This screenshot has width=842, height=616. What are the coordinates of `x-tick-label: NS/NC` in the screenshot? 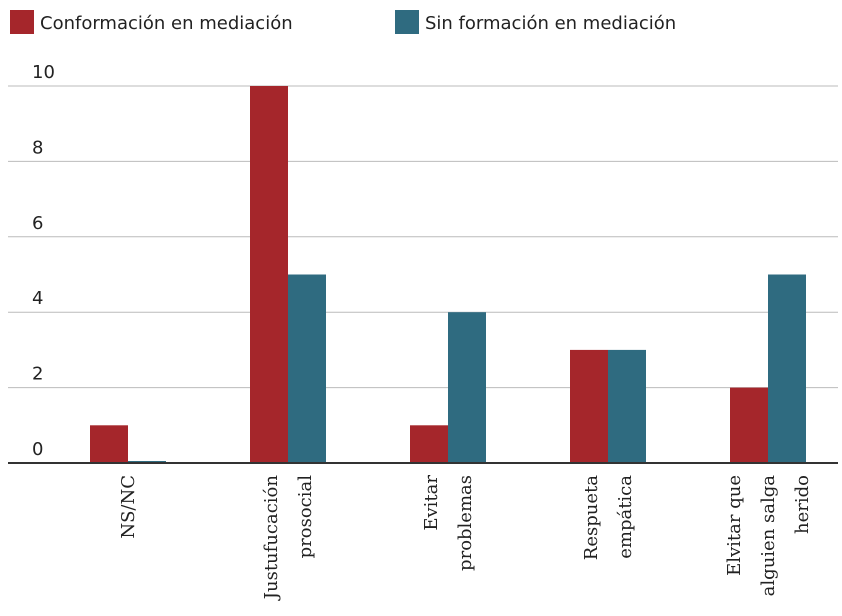 It's located at (128, 507).